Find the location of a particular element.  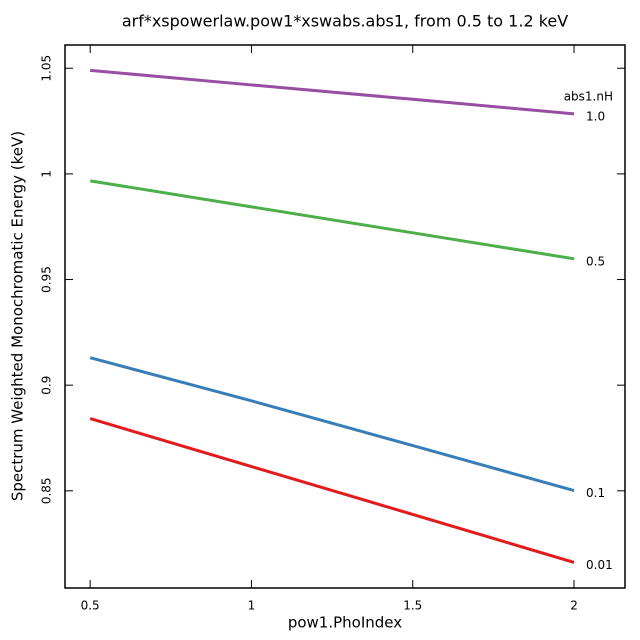

legend-title: abs1.nH is located at coordinates (588, 97).